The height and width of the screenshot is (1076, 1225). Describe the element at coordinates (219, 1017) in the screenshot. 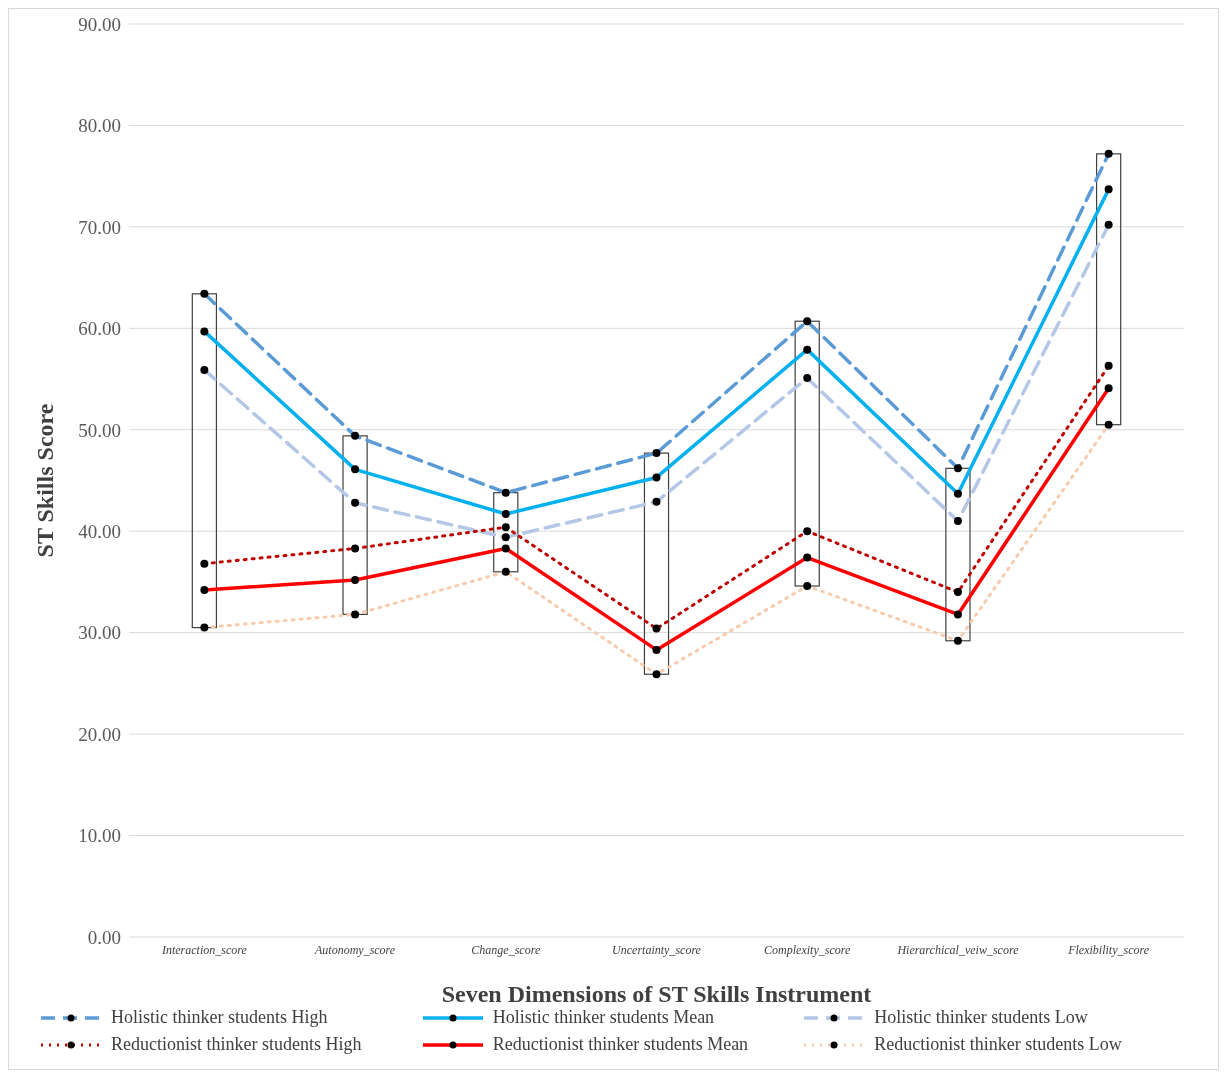

I see `legend-label: Holistic thinker students High` at that location.